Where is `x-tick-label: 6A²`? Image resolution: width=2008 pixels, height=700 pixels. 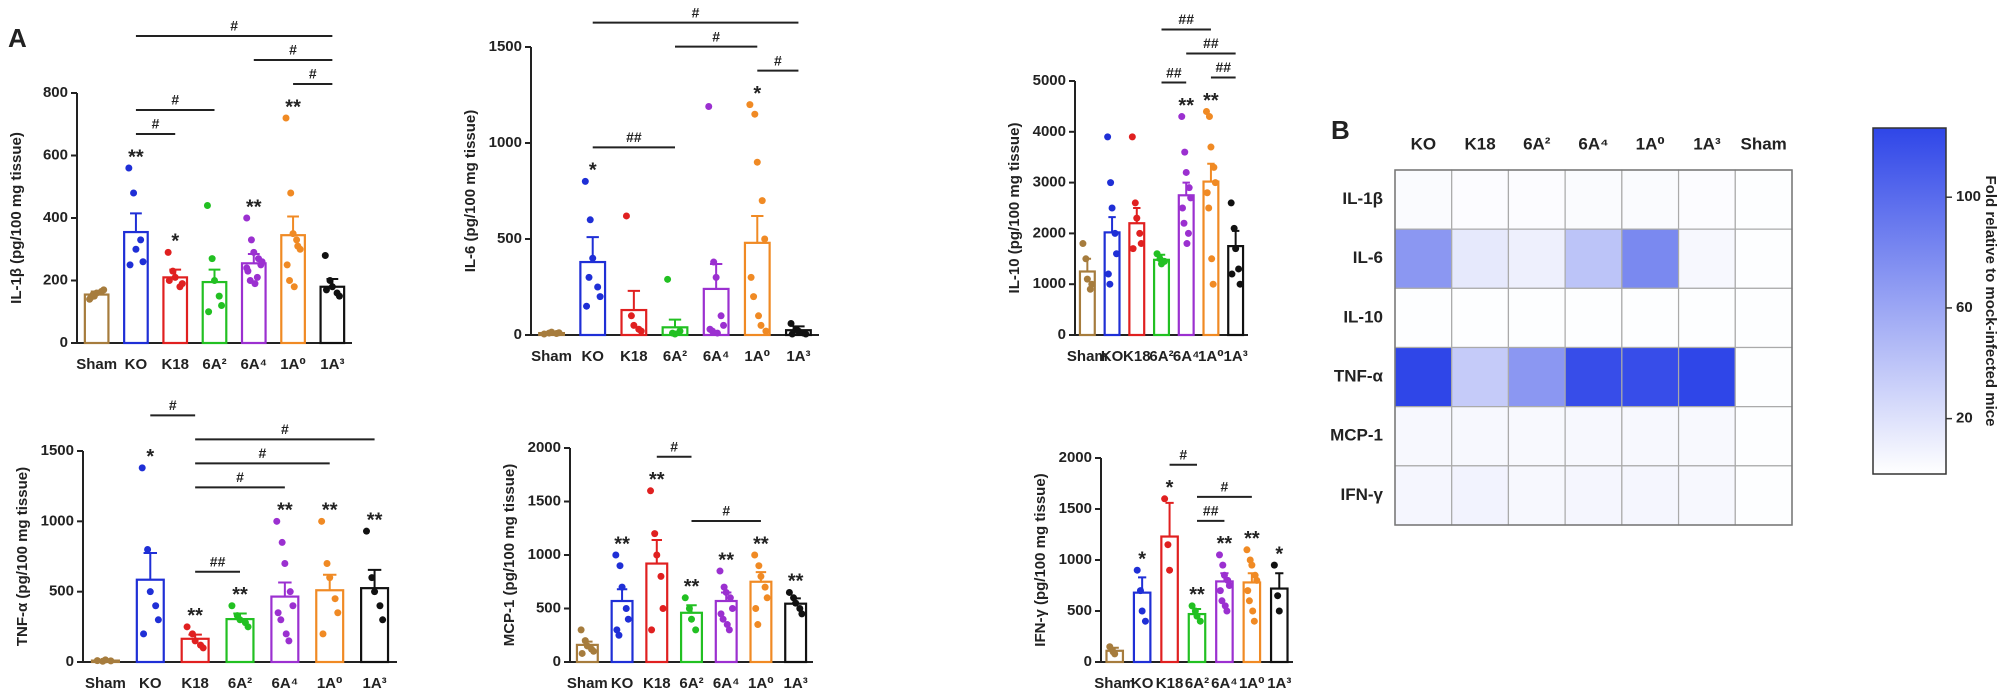 x-tick-label: 6A² is located at coordinates (214, 364).